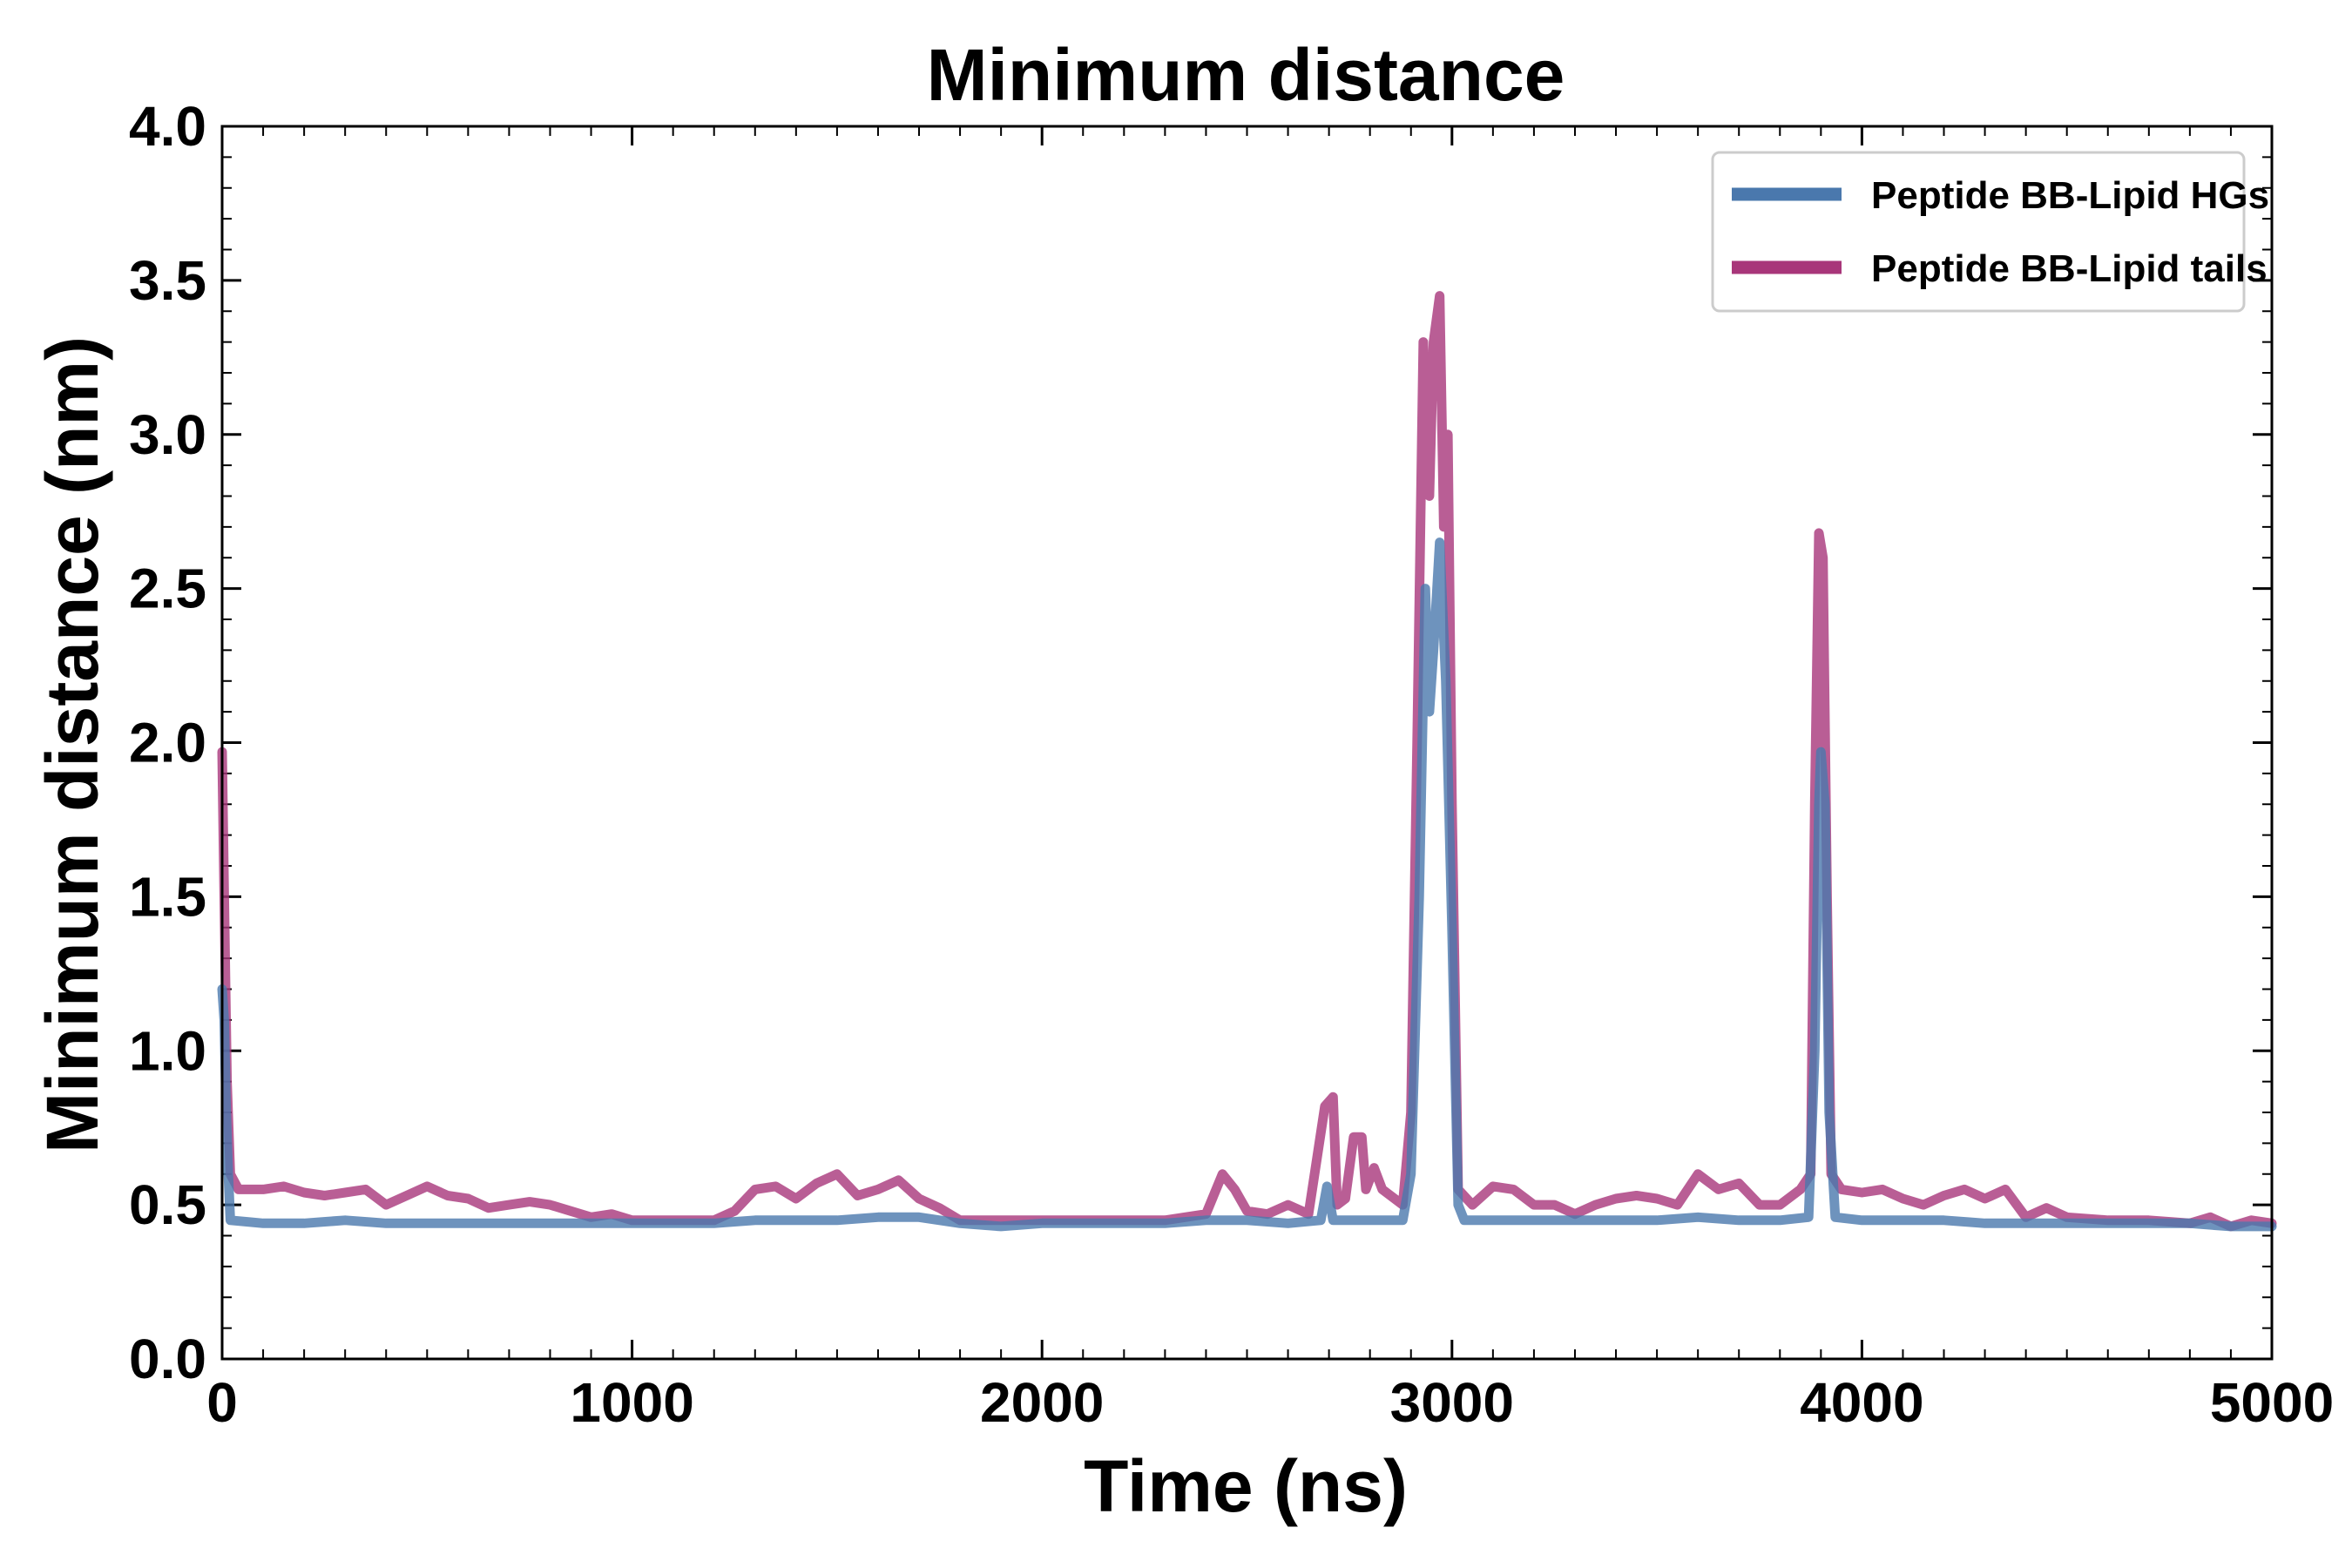 The height and width of the screenshot is (1568, 2352). Describe the element at coordinates (167, 1359) in the screenshot. I see `y-tick-label: 0.0` at that location.